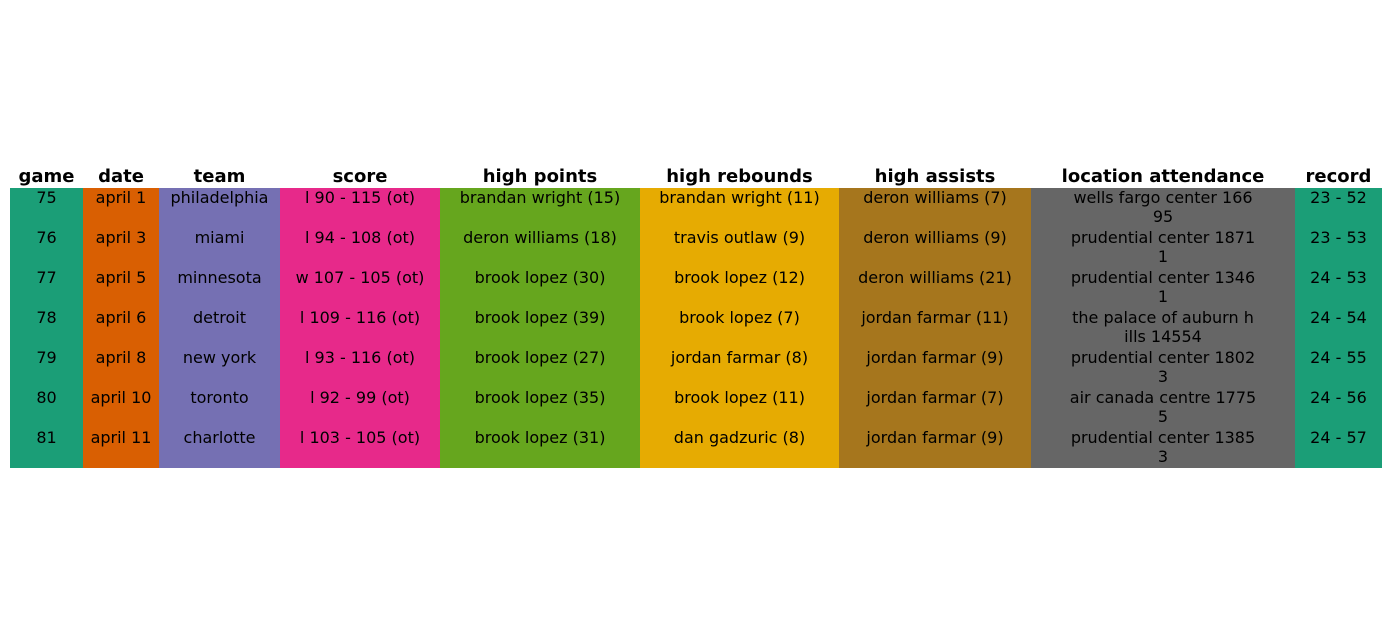 Image resolution: width=1391 pixels, height=636 pixels. Describe the element at coordinates (1338, 317) in the screenshot. I see `table-cell: 24 - 54` at that location.